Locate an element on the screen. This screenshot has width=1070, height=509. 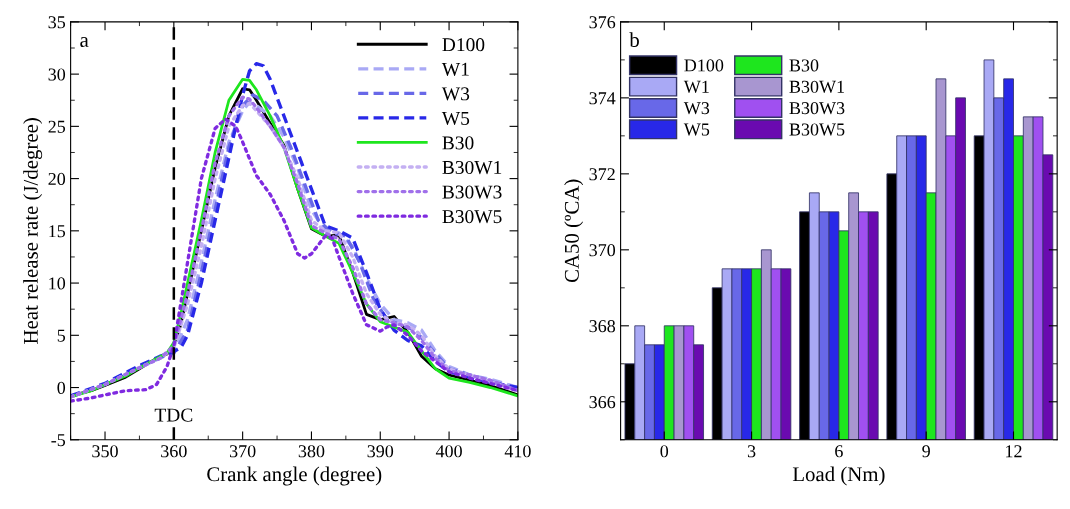
y-tick-label: 0 is located at coordinates (61, 387).